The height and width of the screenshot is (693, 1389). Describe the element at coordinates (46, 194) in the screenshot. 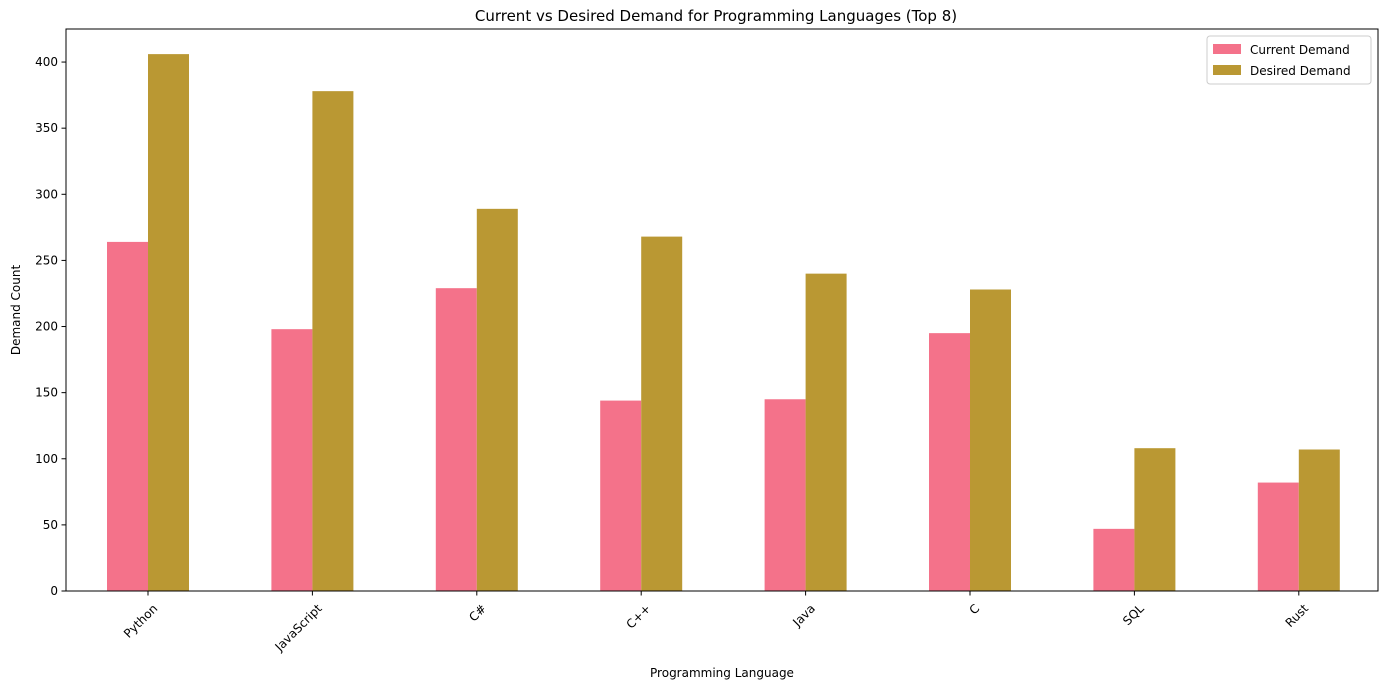

I see `y-tick-label: 300` at that location.